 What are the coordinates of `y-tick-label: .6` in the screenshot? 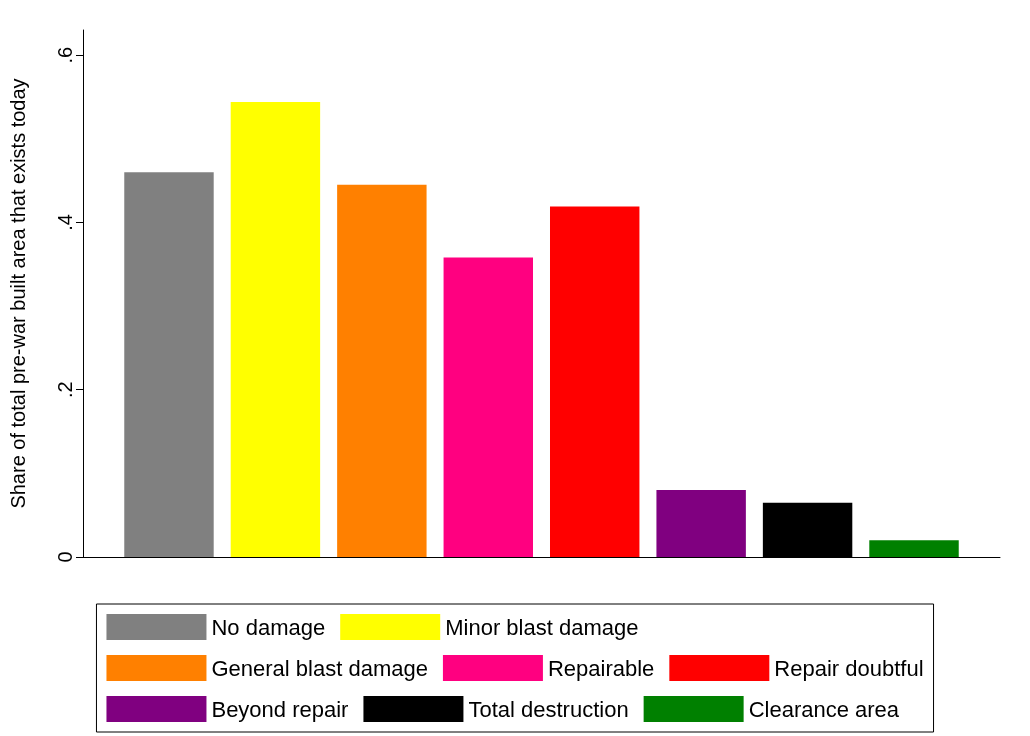 It's located at (65, 55).